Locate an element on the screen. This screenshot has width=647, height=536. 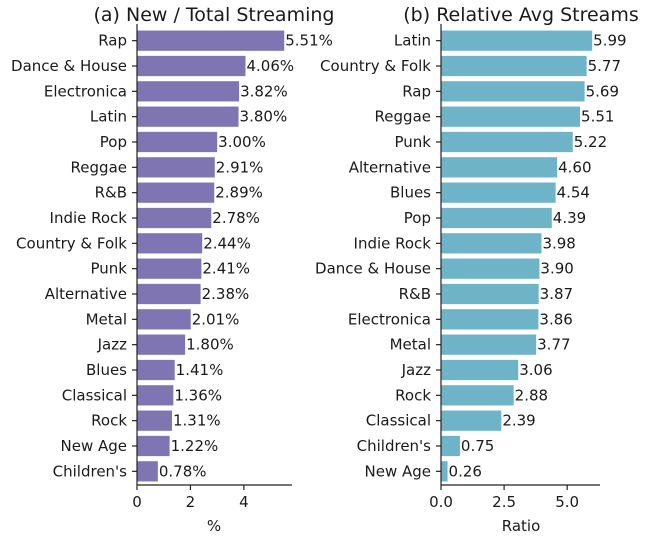
category-label: Indie Rock is located at coordinates (89, 218).